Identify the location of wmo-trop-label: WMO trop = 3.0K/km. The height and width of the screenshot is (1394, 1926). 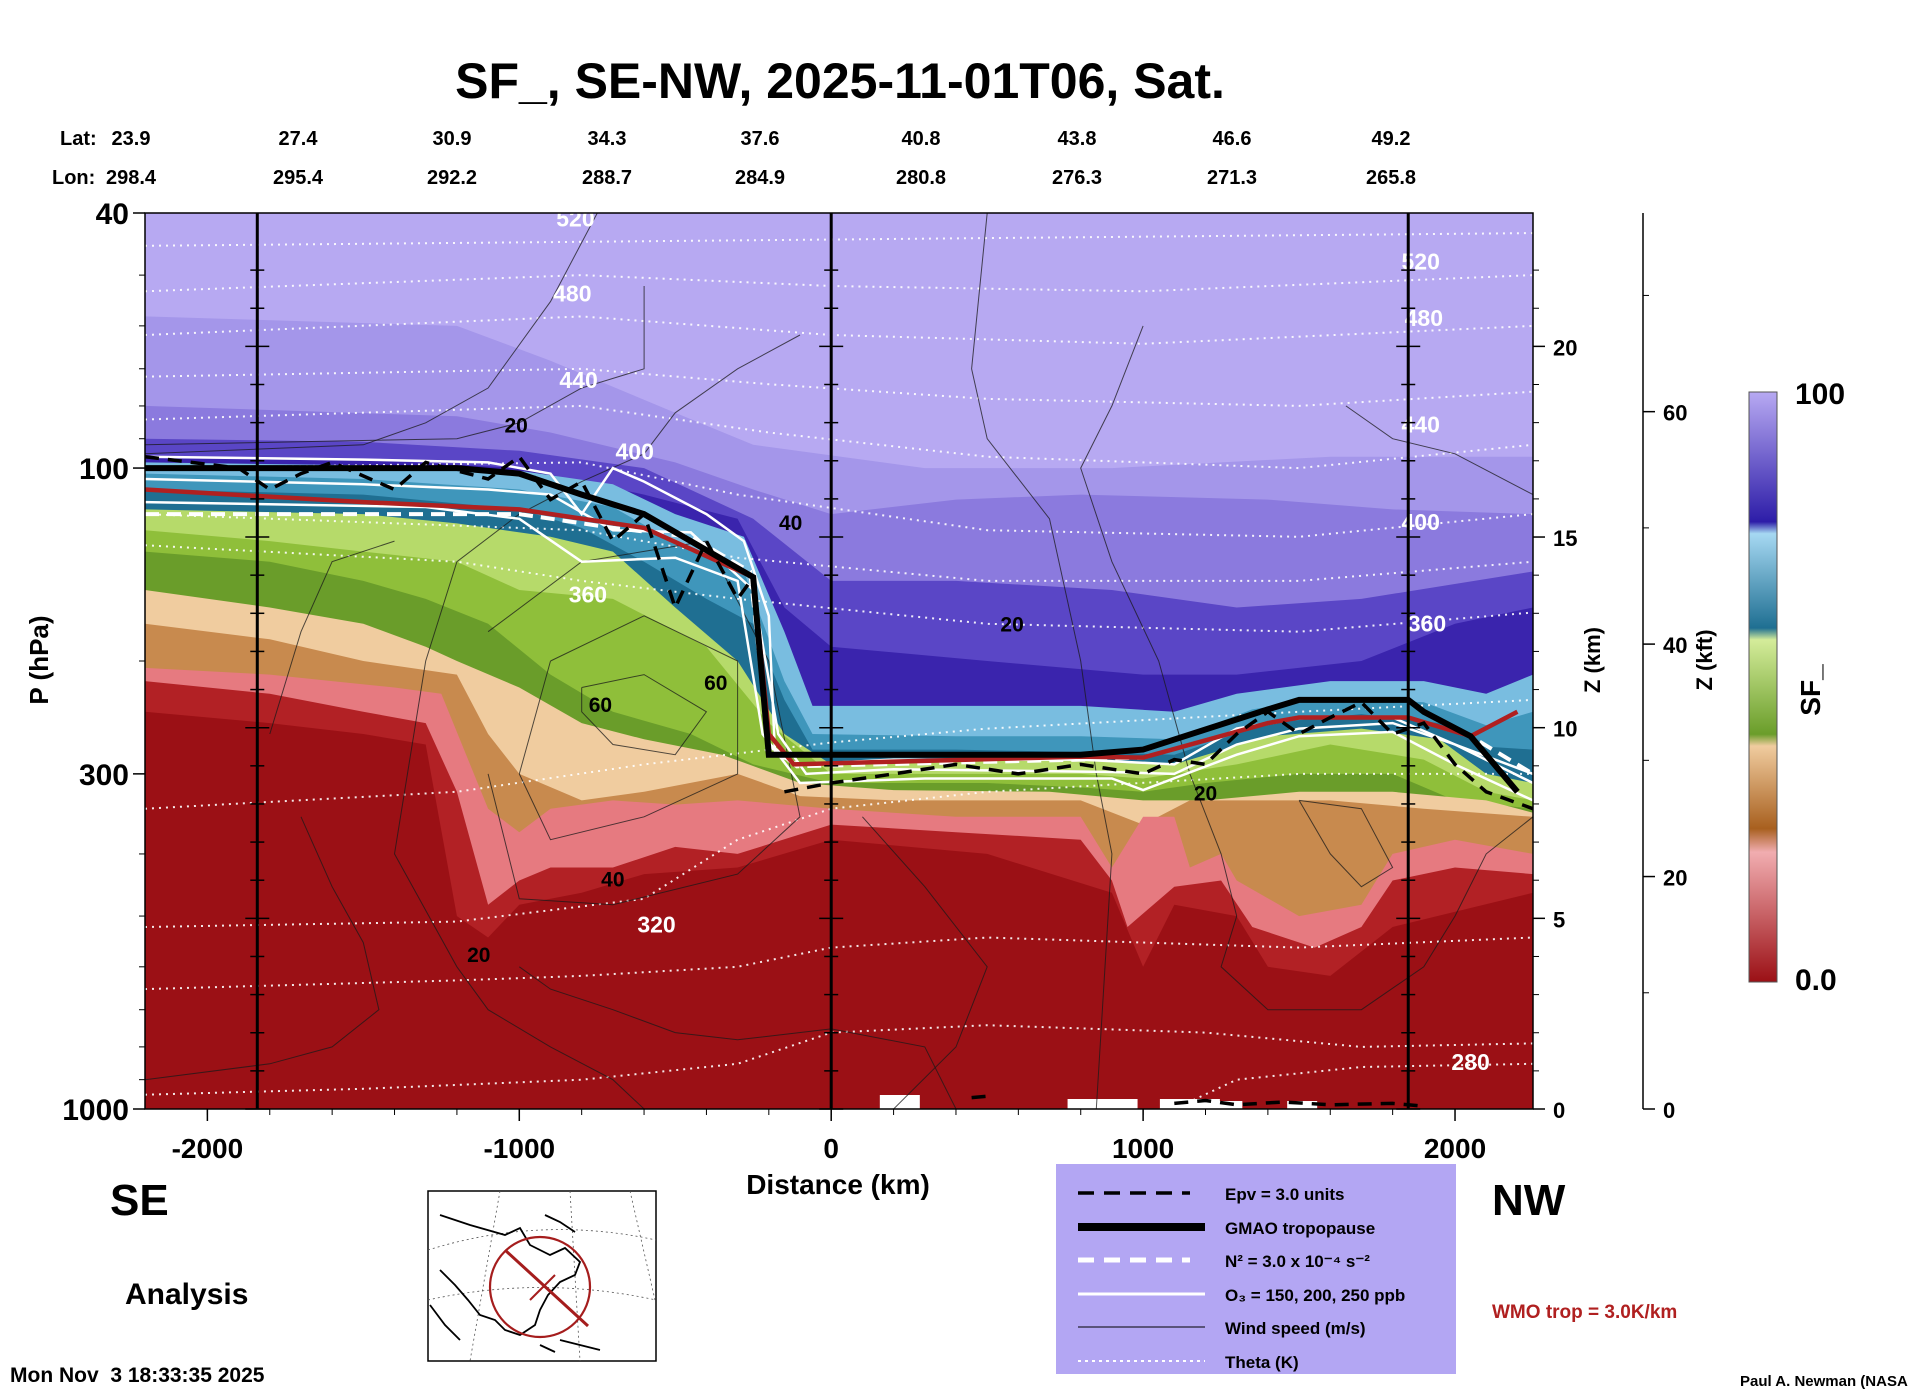
(1584, 1312).